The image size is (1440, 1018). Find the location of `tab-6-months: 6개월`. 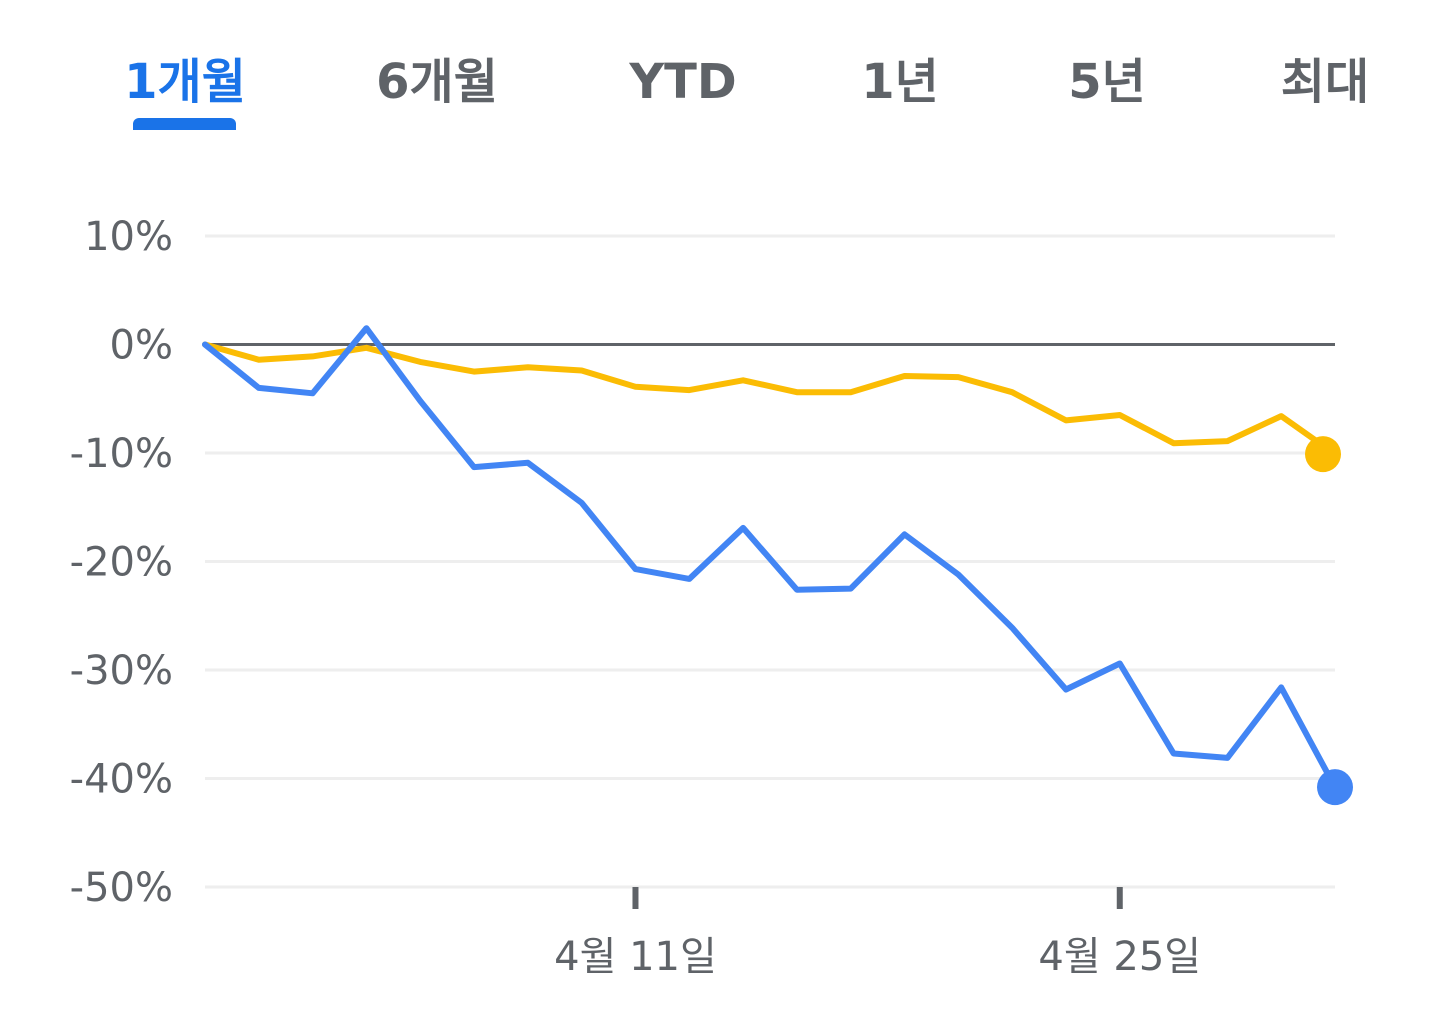

tab-6-months: 6개월 is located at coordinates (437, 82).